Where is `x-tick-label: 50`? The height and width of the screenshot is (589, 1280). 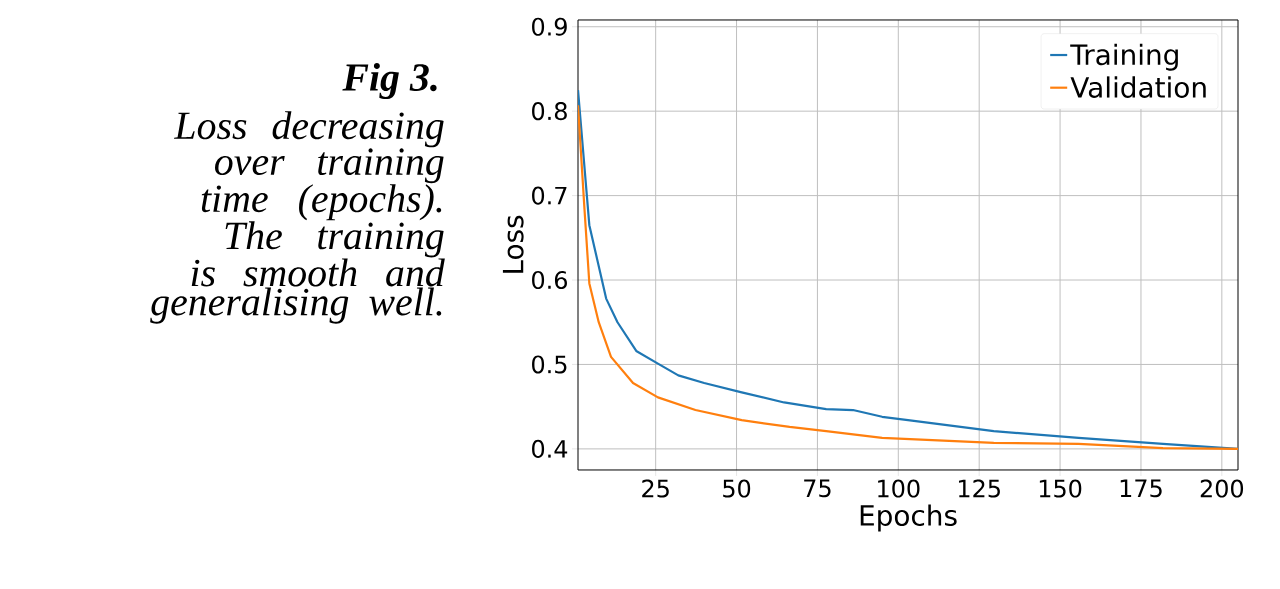 x-tick-label: 50 is located at coordinates (737, 488).